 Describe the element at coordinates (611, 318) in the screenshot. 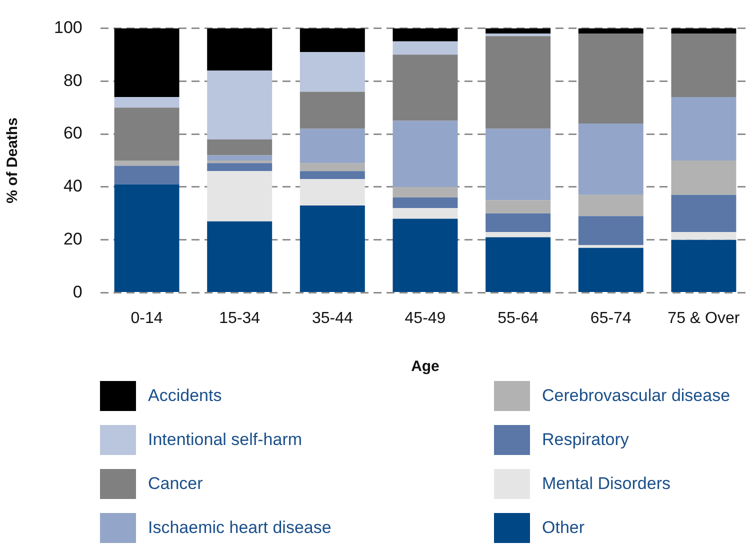

I see `x-tick-label: 65-74` at that location.